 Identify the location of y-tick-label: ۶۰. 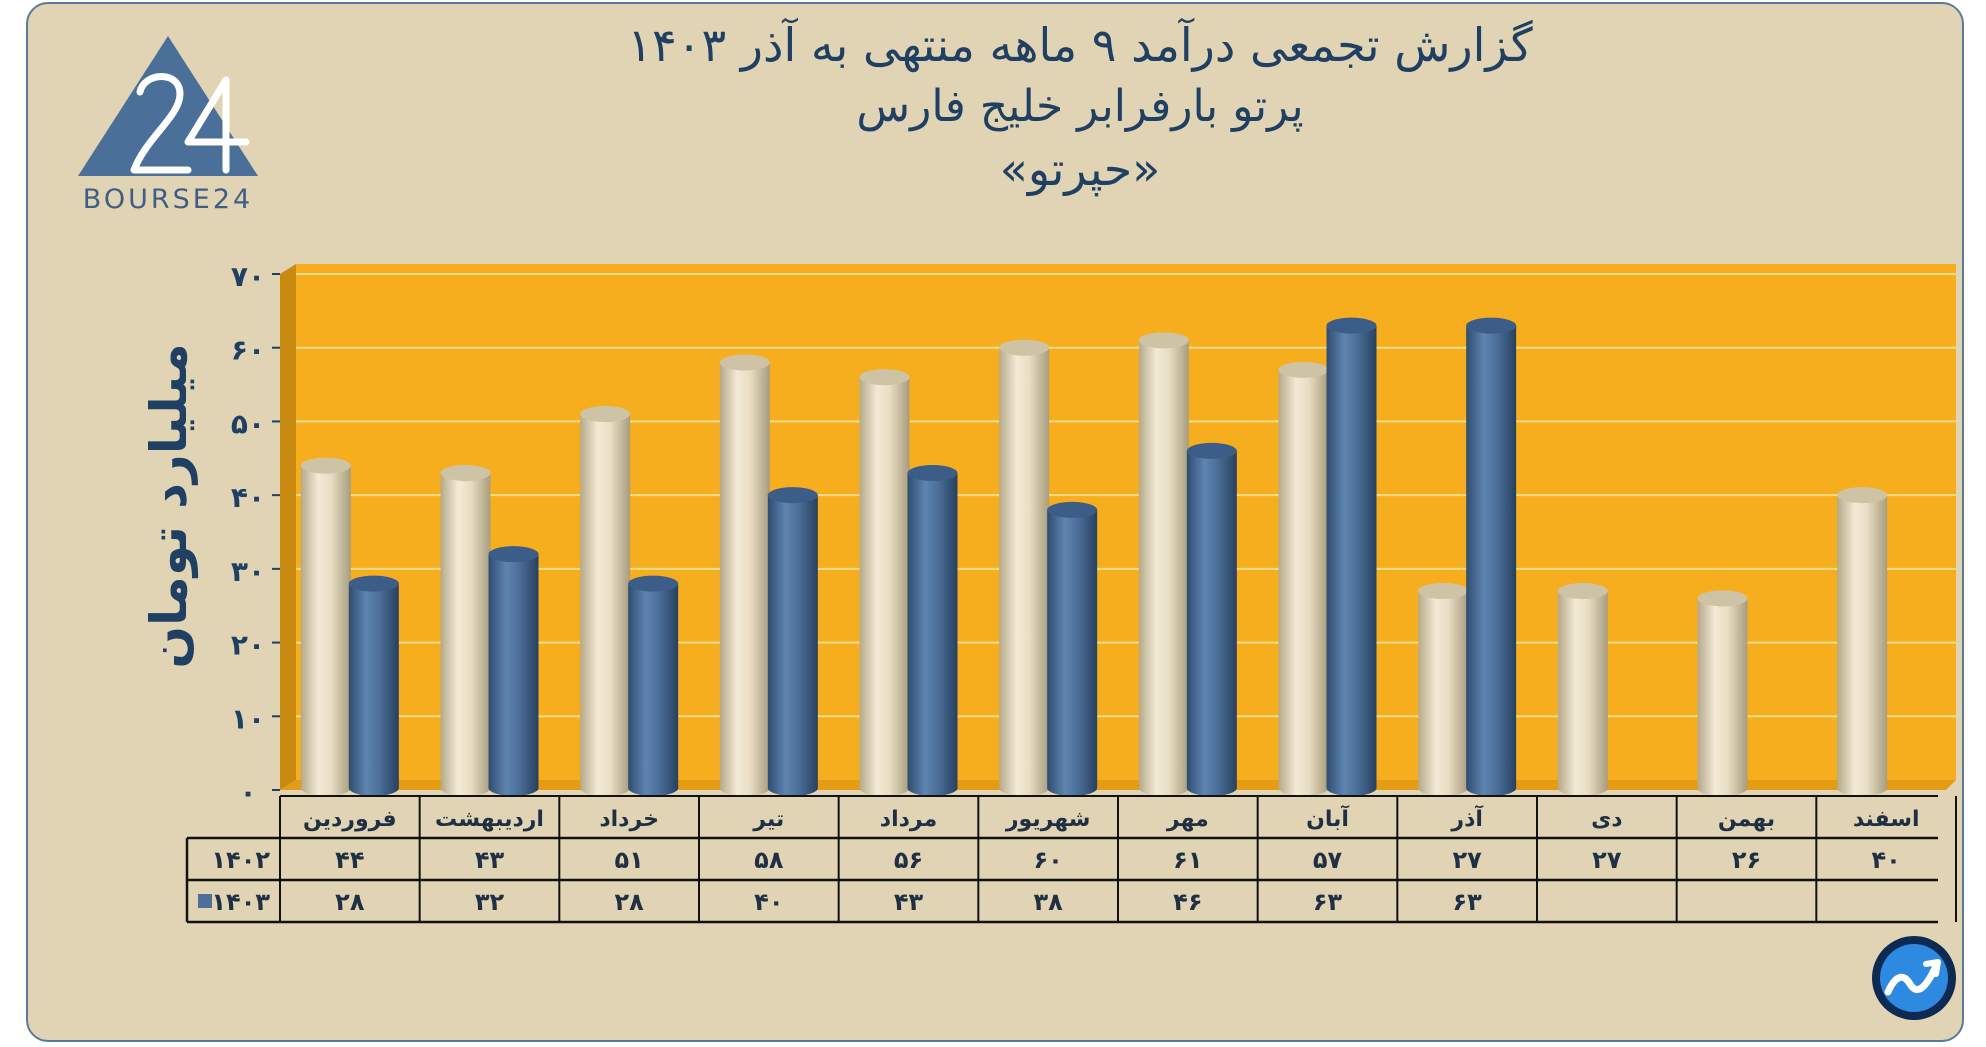
(248, 350).